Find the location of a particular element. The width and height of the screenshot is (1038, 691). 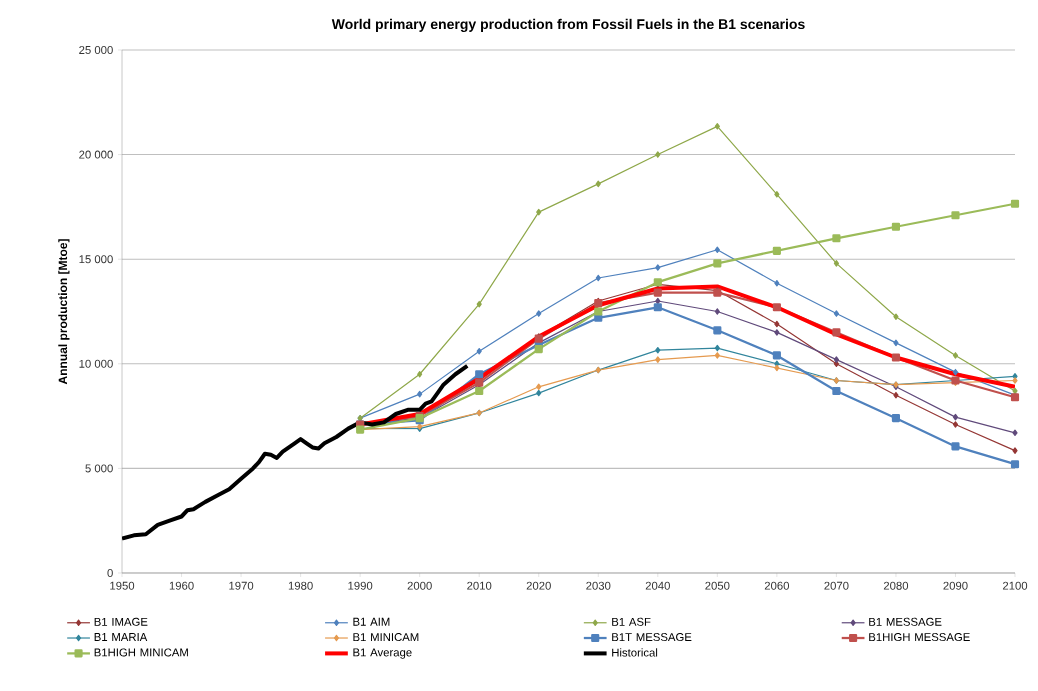

y-tick-label: 25 000 is located at coordinates (96, 49).